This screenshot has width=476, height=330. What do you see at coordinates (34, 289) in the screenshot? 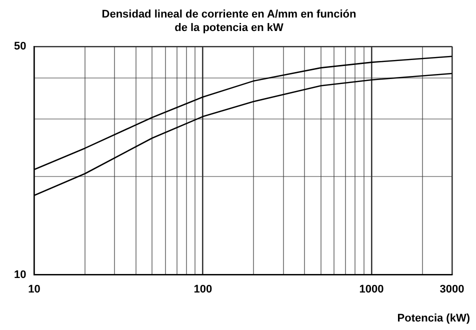
I see `x-tick-label: 10` at bounding box center [34, 289].